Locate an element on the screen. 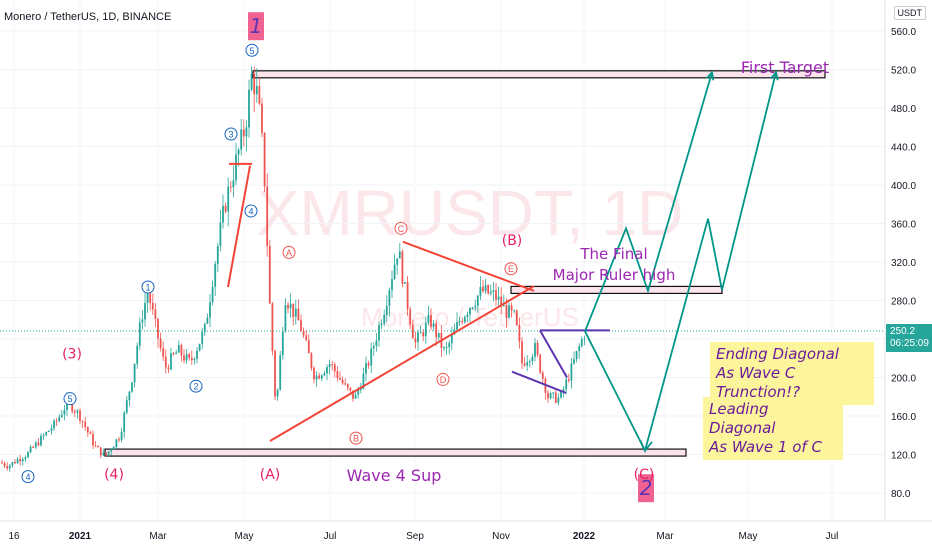 The image size is (932, 550). wave-label: (C) is located at coordinates (644, 475).